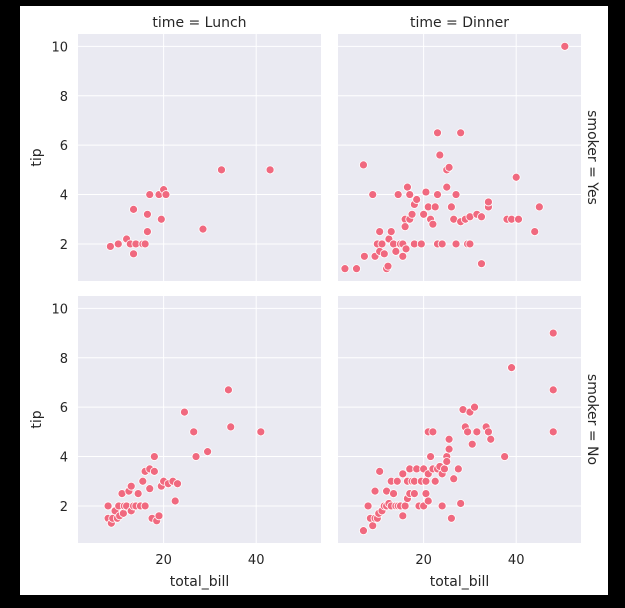 The width and height of the screenshot is (625, 608). Describe the element at coordinates (64, 97) in the screenshot. I see `ytick-label-row0-8: 8` at that location.